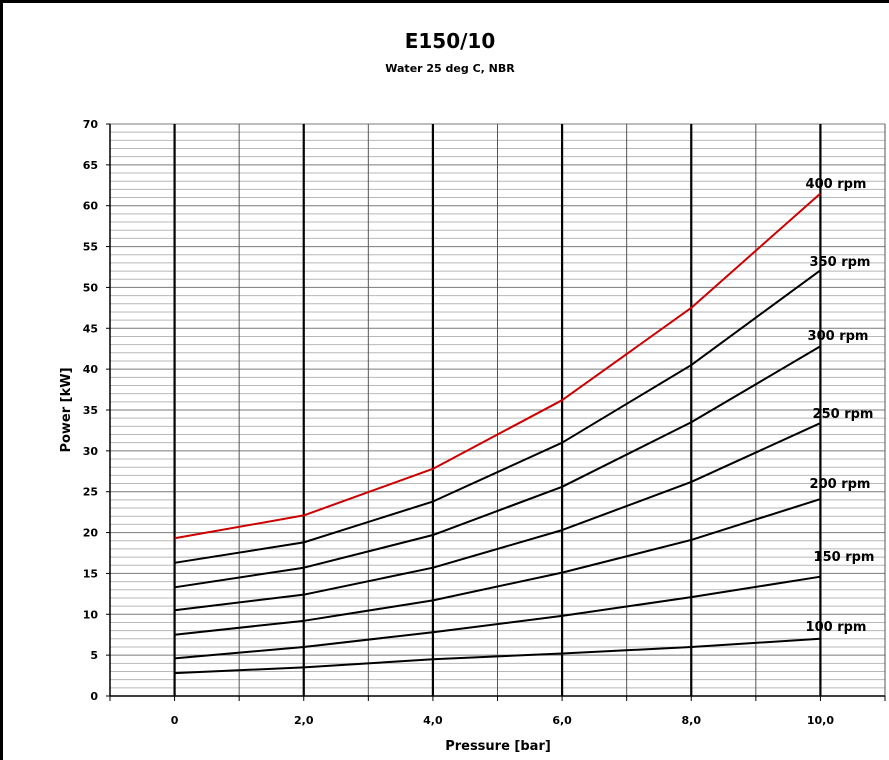 This screenshot has width=889, height=760. Describe the element at coordinates (304, 720) in the screenshot. I see `x-tick-label: 2,0` at that location.